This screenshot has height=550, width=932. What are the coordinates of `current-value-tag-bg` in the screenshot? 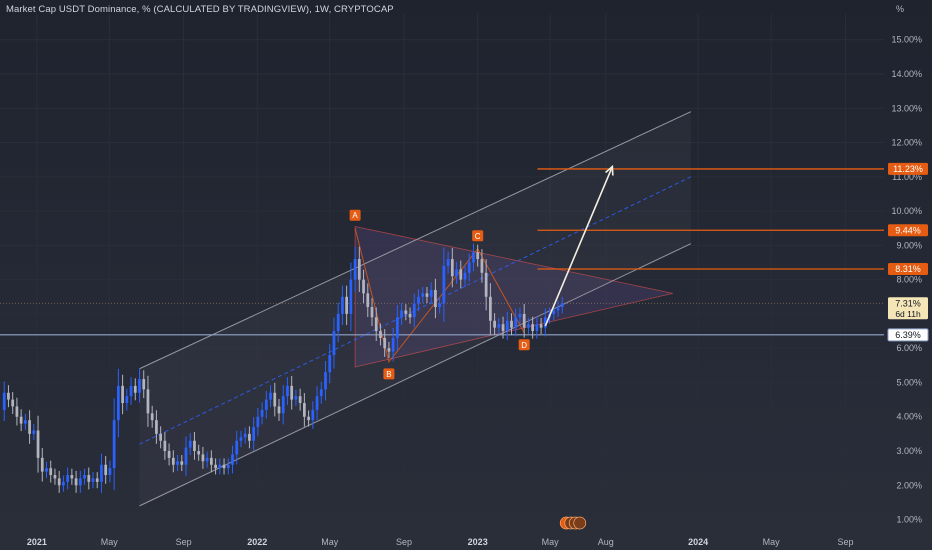 It's located at (908, 308).